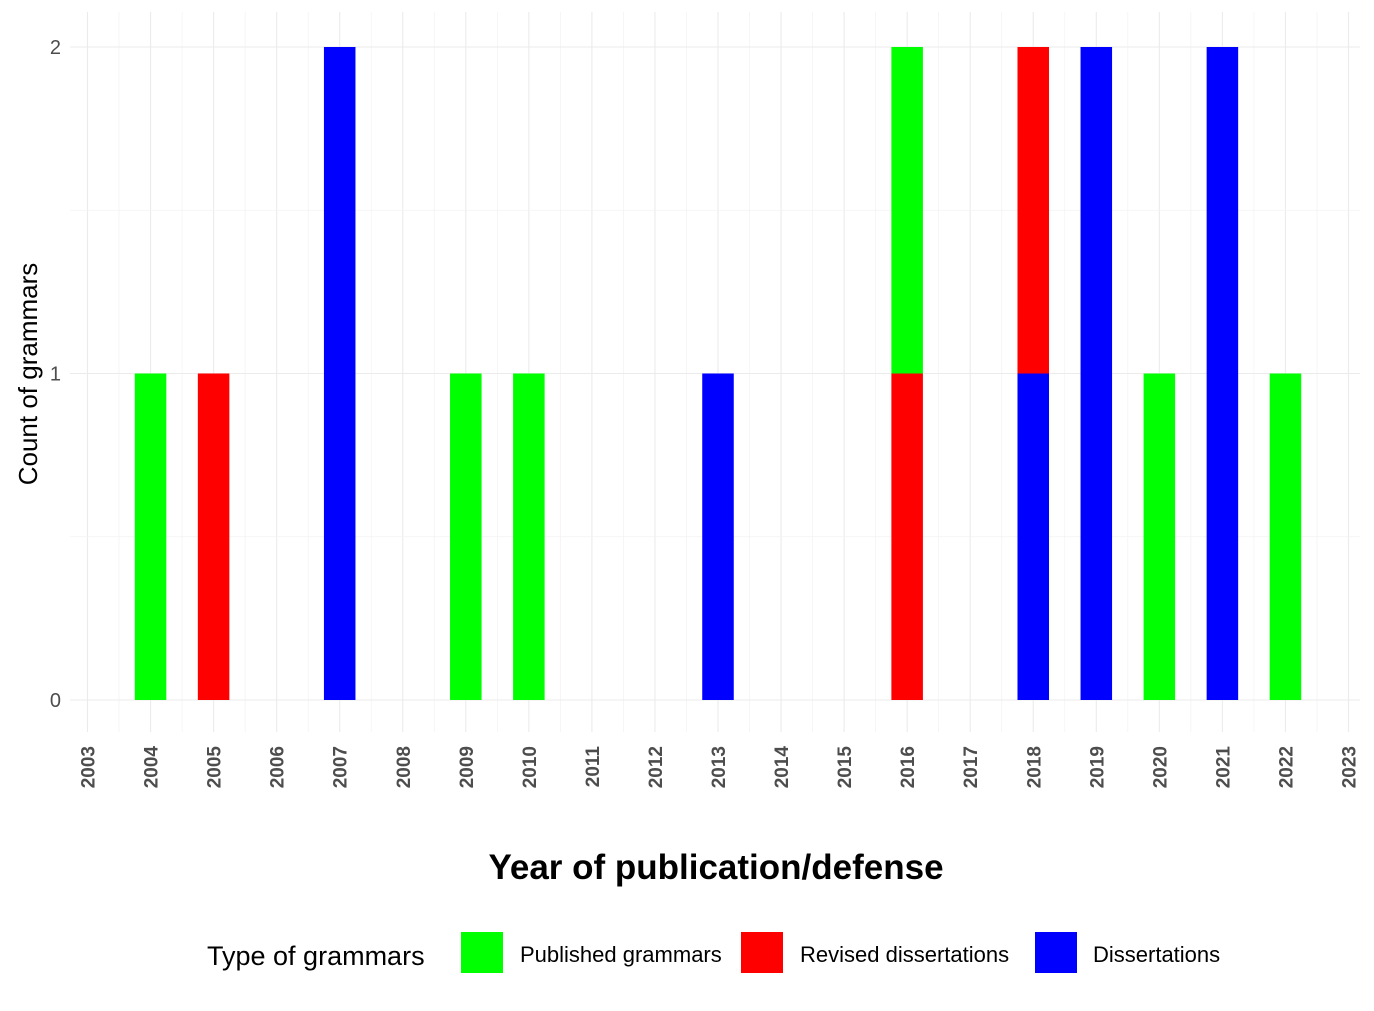 The width and height of the screenshot is (1374, 1011). I want to click on bar-2009-published-grammars, so click(466, 536).